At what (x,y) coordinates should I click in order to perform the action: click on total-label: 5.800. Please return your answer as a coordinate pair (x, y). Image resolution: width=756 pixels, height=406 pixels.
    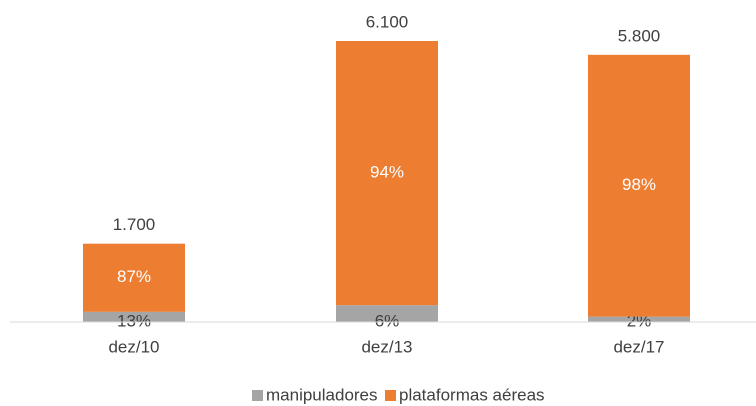
    Looking at the image, I should click on (639, 35).